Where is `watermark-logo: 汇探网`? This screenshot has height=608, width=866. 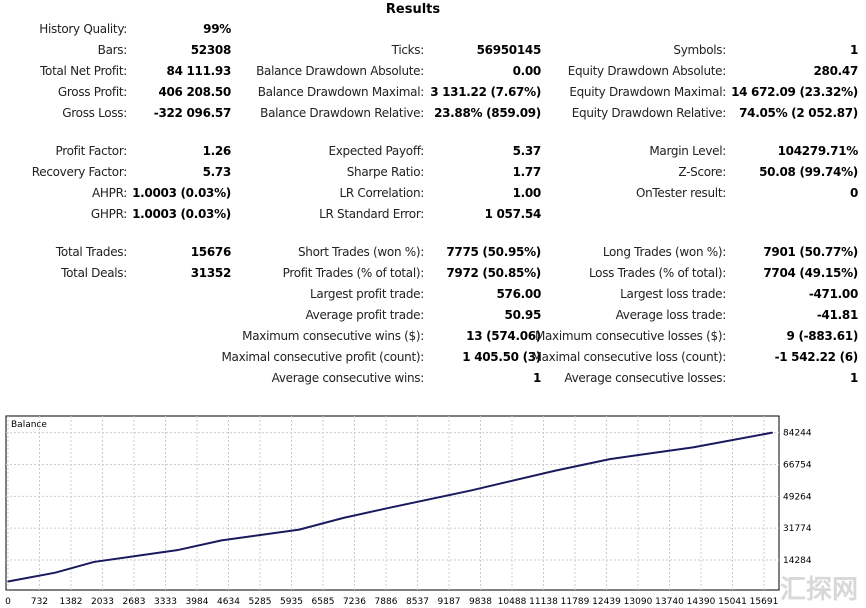 watermark-logo: 汇探网 is located at coordinates (818, 590).